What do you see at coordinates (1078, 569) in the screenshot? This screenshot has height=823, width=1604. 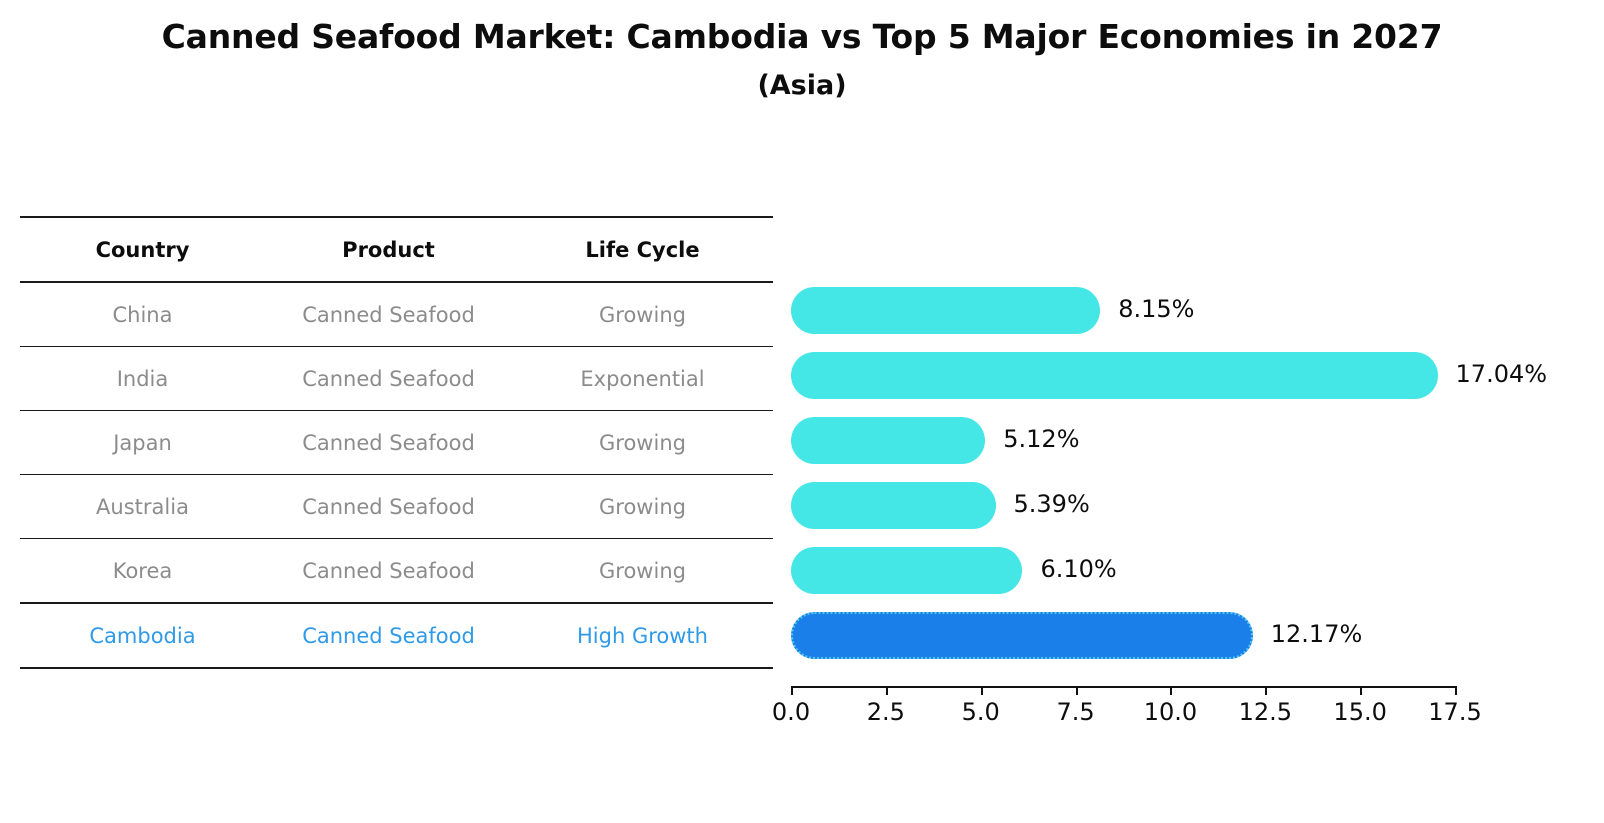 I see `bar-value-label: 6.10%` at bounding box center [1078, 569].